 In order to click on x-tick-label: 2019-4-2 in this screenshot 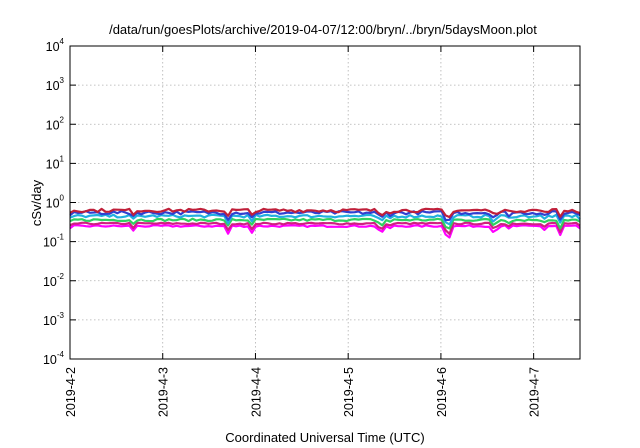, I will do `click(71, 392)`.